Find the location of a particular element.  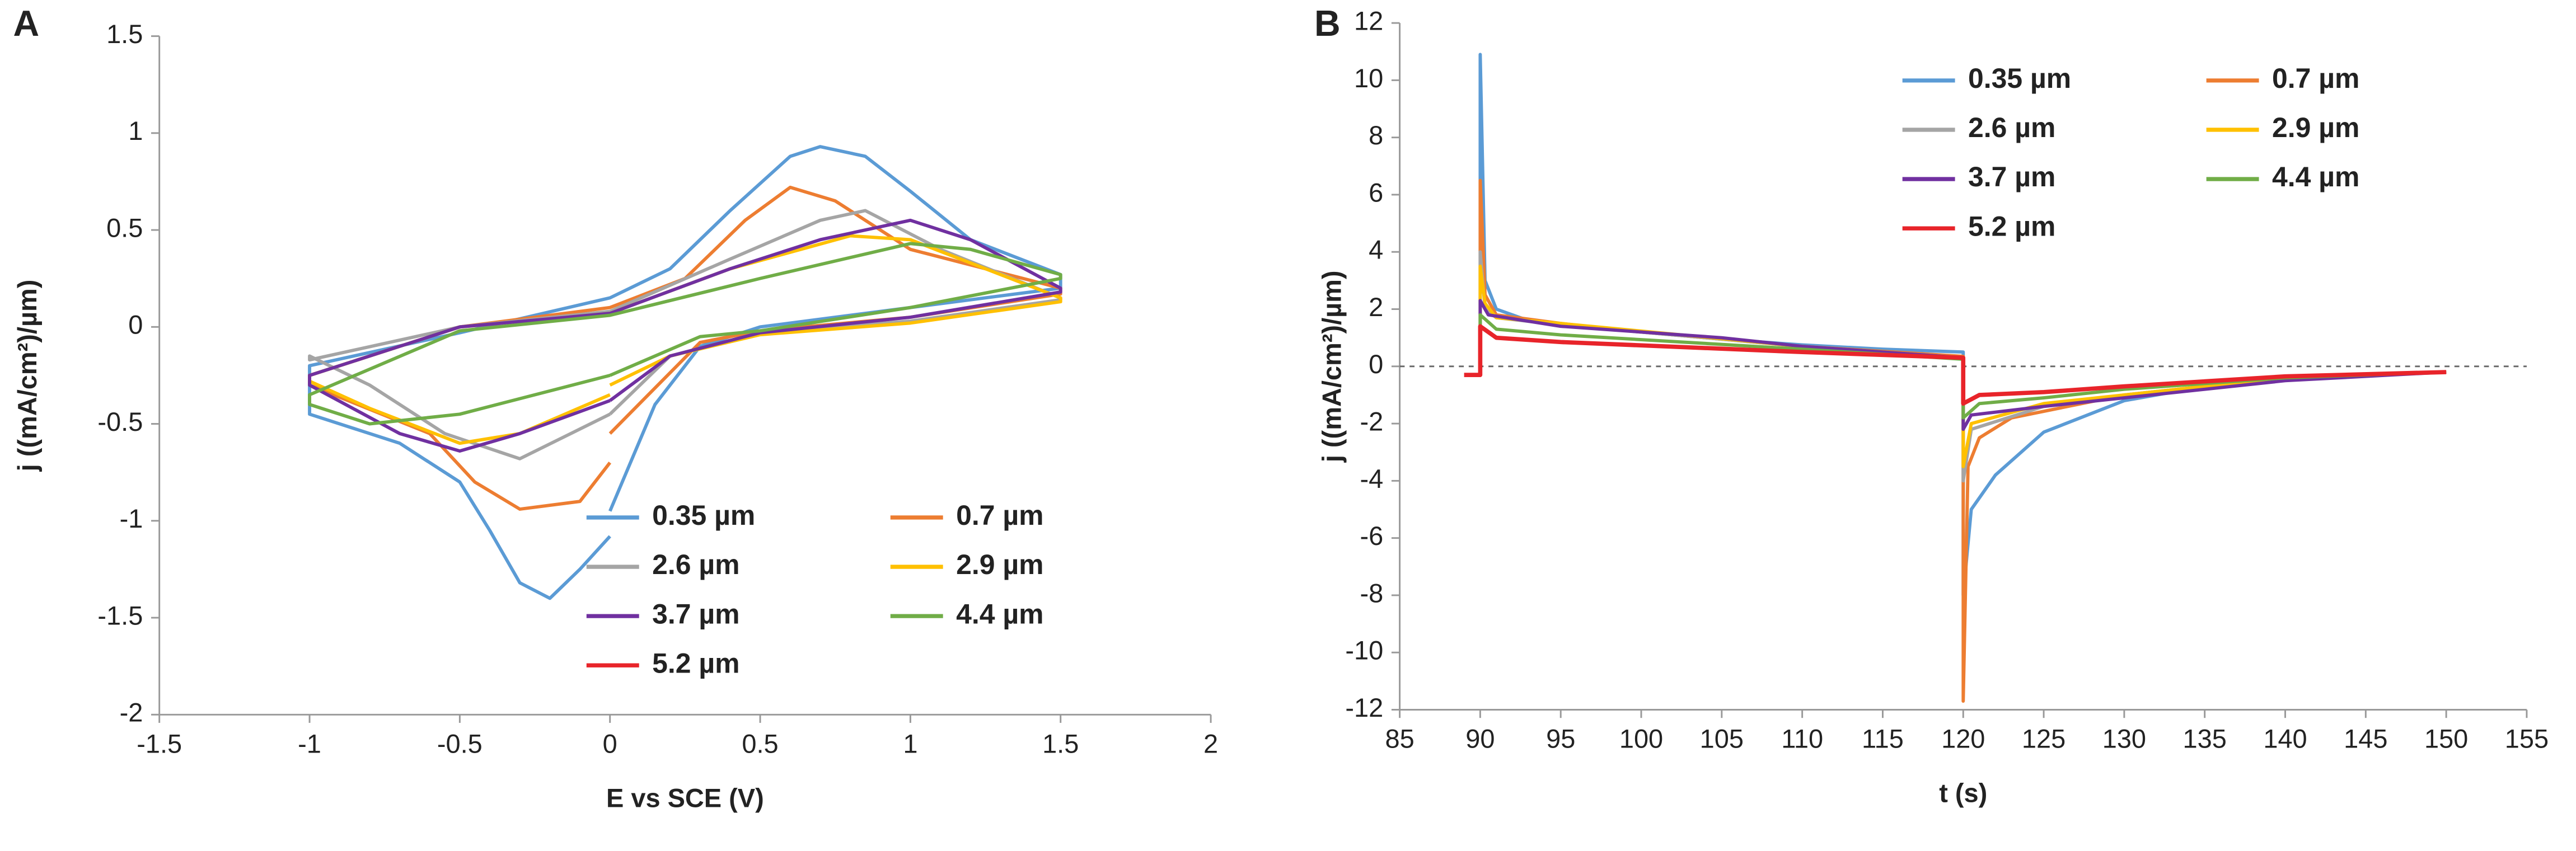

x-tick-label: 115 is located at coordinates (1883, 739).